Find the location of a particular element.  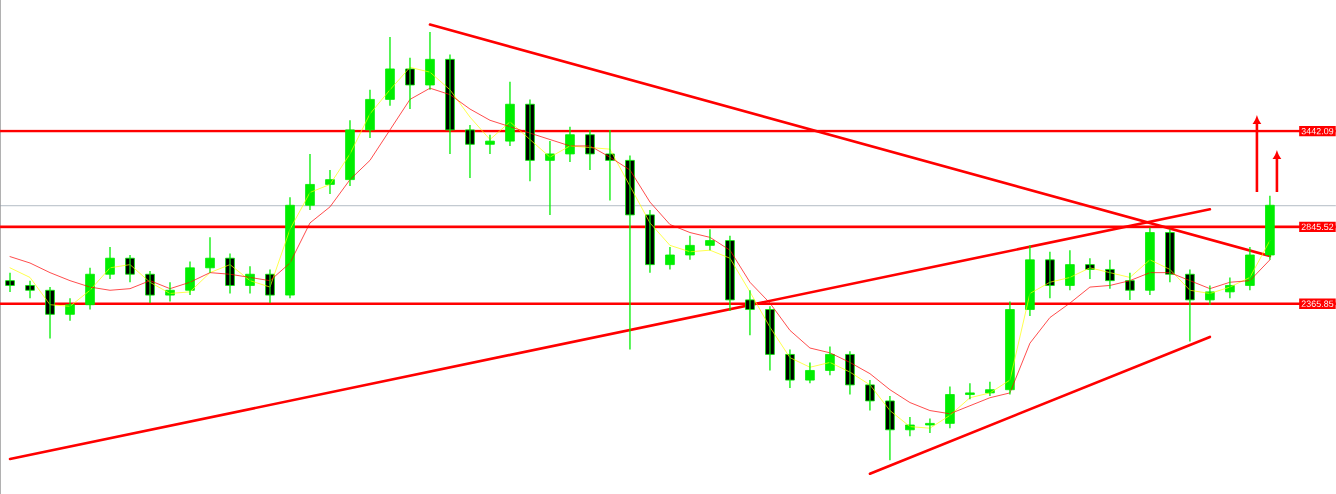

y-tick-label: 2365.85 is located at coordinates (1317, 303).